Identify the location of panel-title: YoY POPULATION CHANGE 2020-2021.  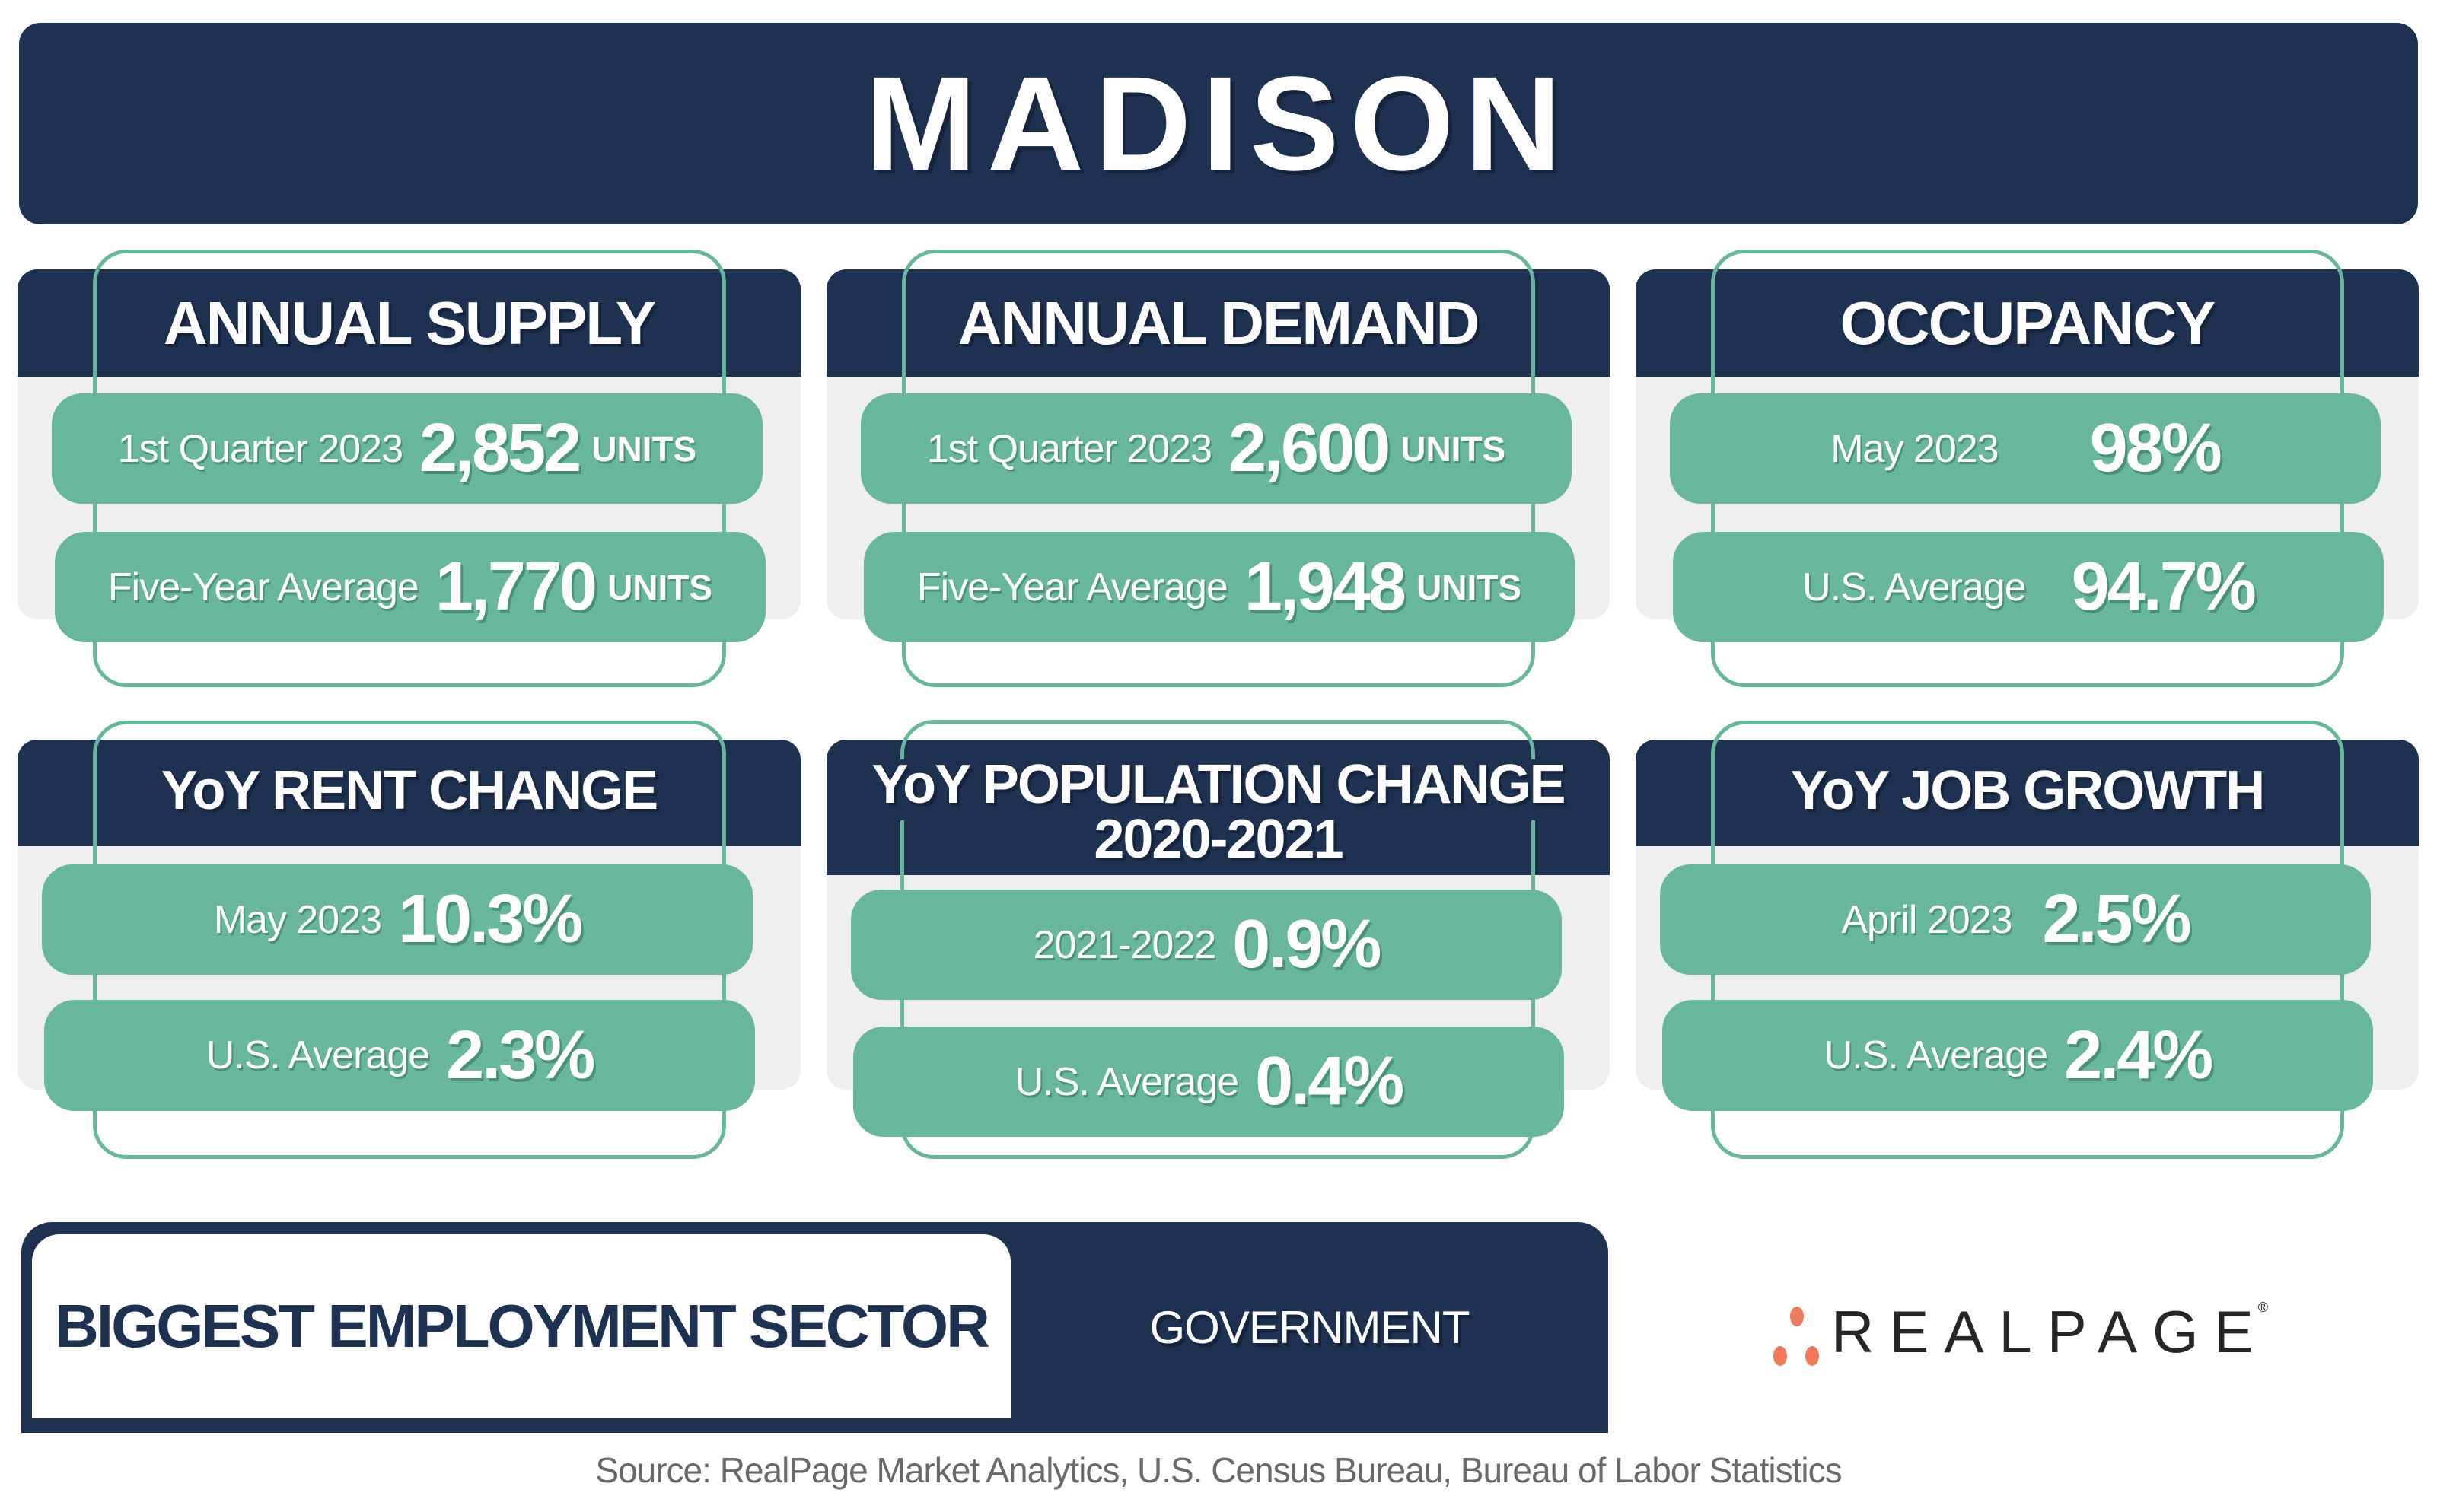
(1218, 812).